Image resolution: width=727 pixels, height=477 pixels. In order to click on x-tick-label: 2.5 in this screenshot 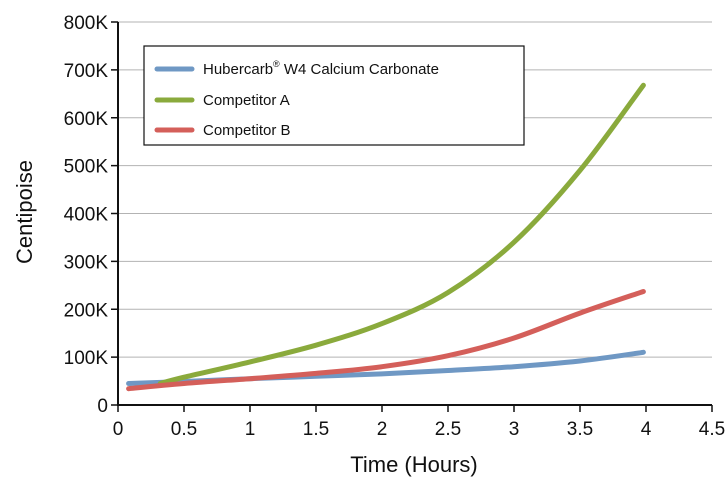, I will do `click(448, 429)`.